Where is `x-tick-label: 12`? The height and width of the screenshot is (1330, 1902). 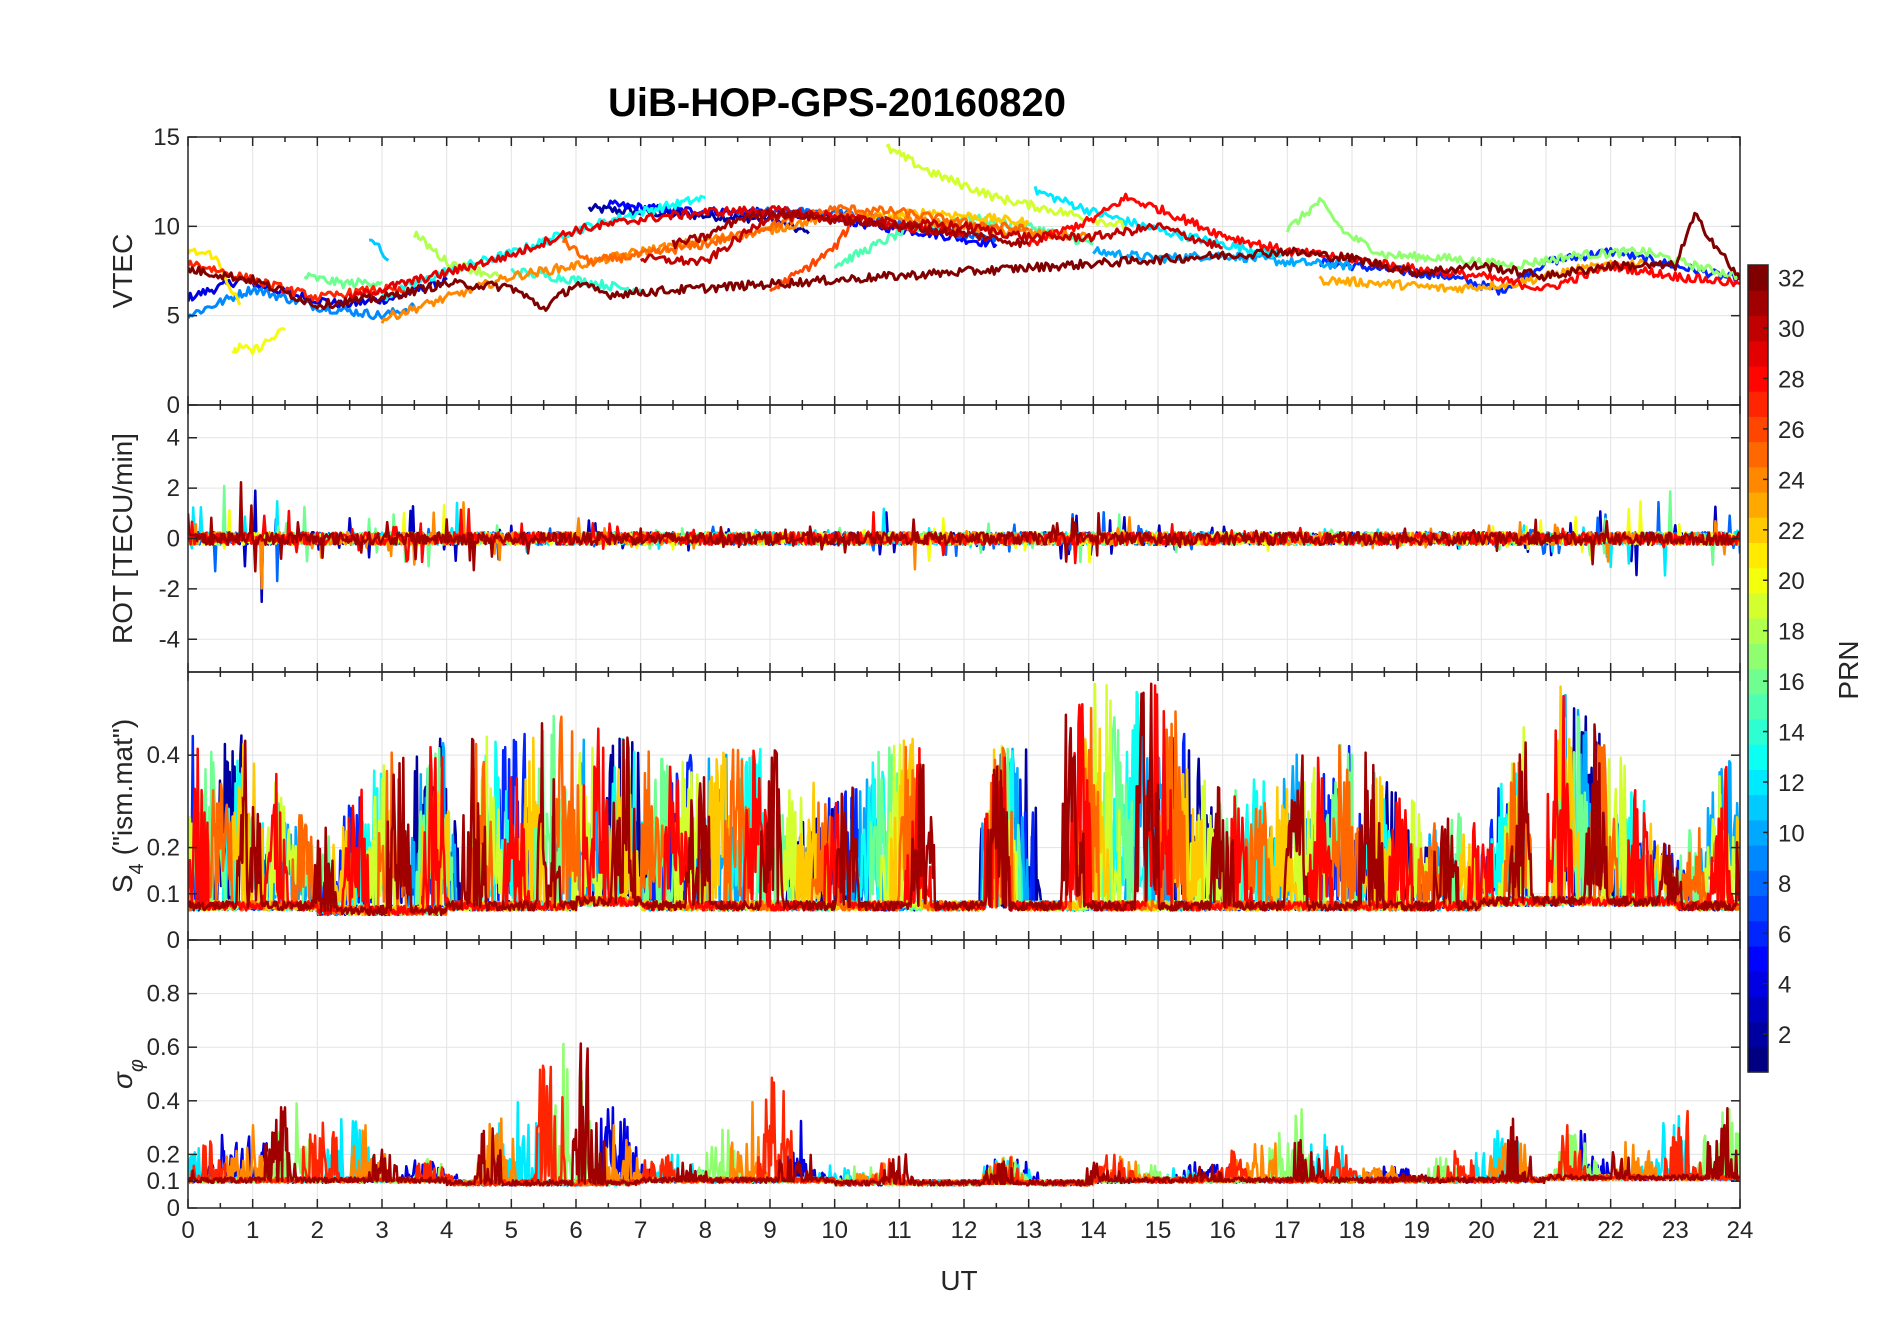
x-tick-label: 12 is located at coordinates (964, 1230).